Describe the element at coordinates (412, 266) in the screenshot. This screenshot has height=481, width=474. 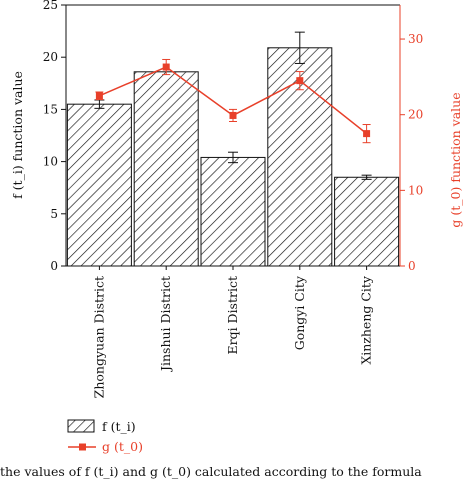
I see `right-tick-label-0: 0` at that location.